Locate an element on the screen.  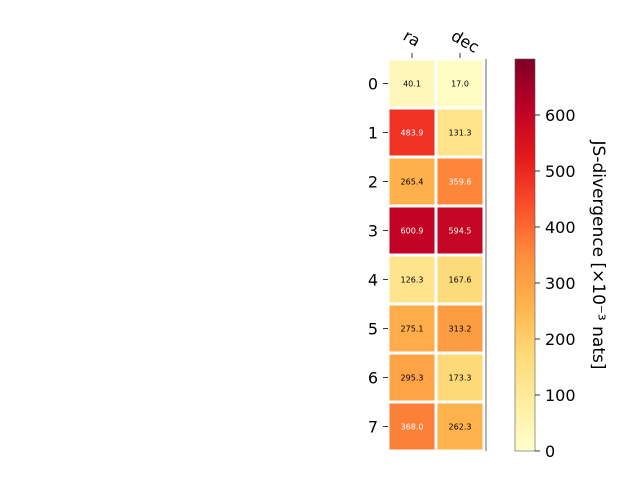
y-tick-label: 1 is located at coordinates (373, 133).